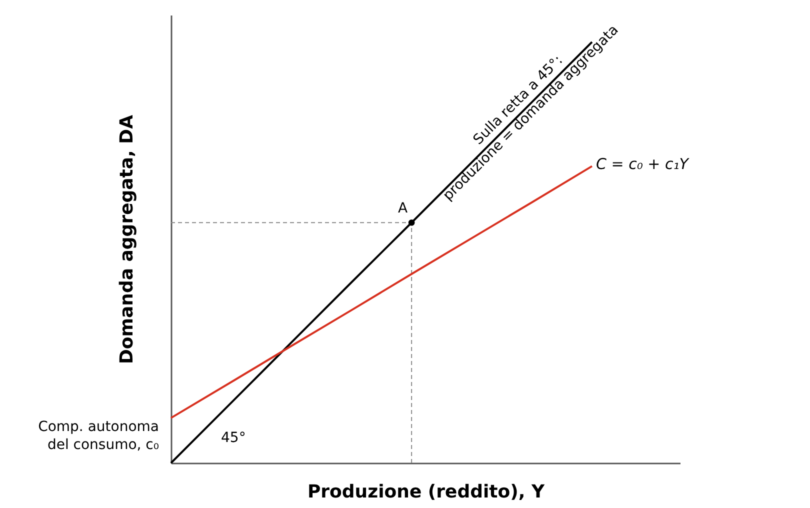  I want to click on annotation: A, so click(403, 208).